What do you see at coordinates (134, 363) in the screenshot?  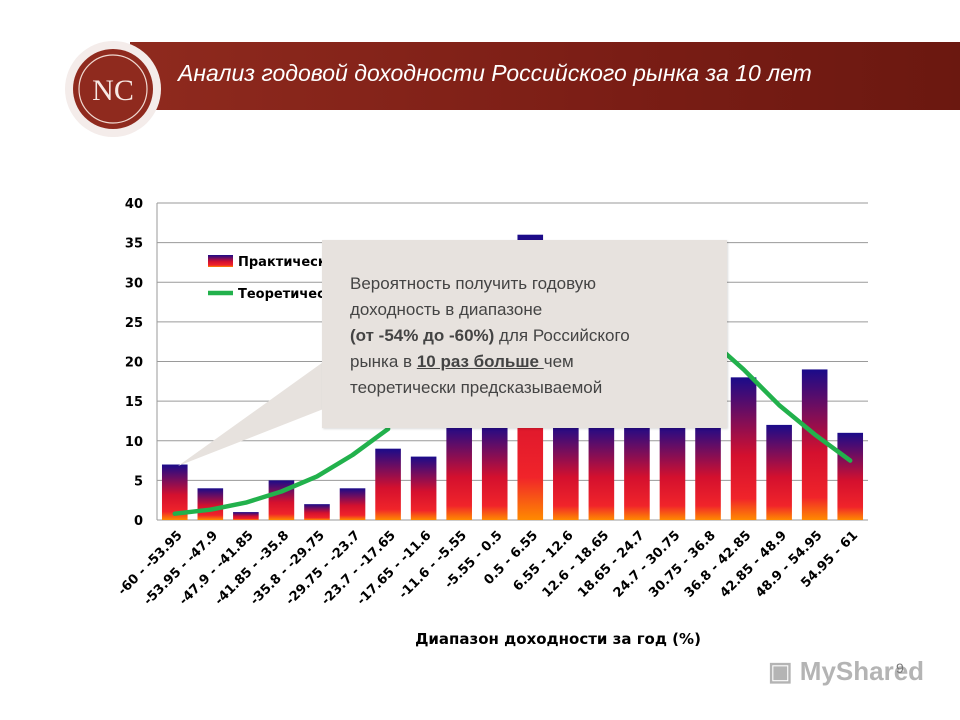 I see `y-tick-label: 20` at bounding box center [134, 363].